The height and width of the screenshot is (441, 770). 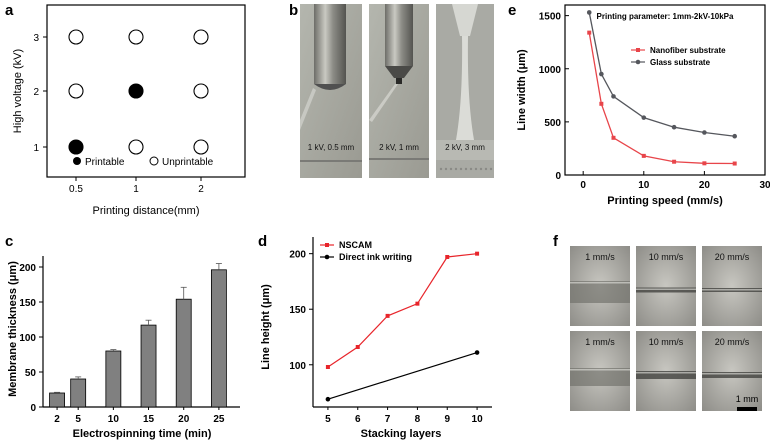 What do you see at coordinates (36, 38) in the screenshot?
I see `panel-a-ytick-label: 3` at bounding box center [36, 38].